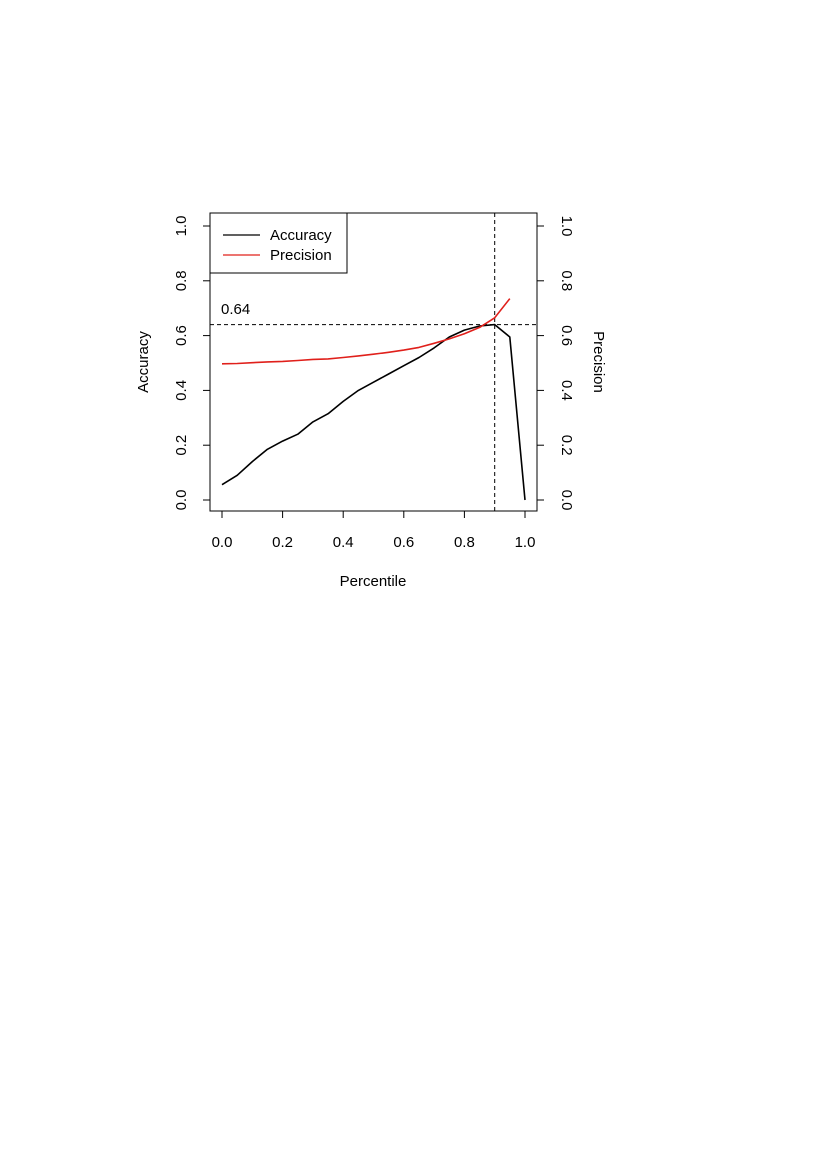  What do you see at coordinates (566, 500) in the screenshot?
I see `y-tick-label-right: 0.0` at bounding box center [566, 500].